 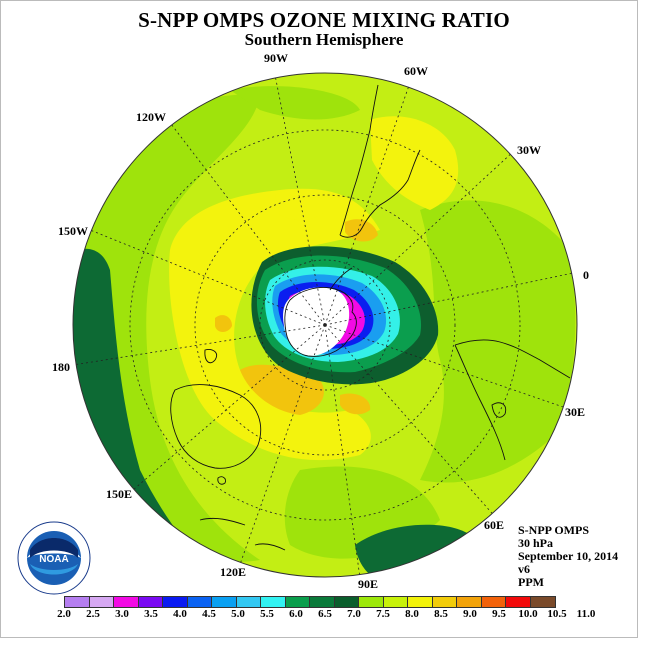 I want to click on map-subtitle: Southern Hemisphere, so click(x=324, y=39).